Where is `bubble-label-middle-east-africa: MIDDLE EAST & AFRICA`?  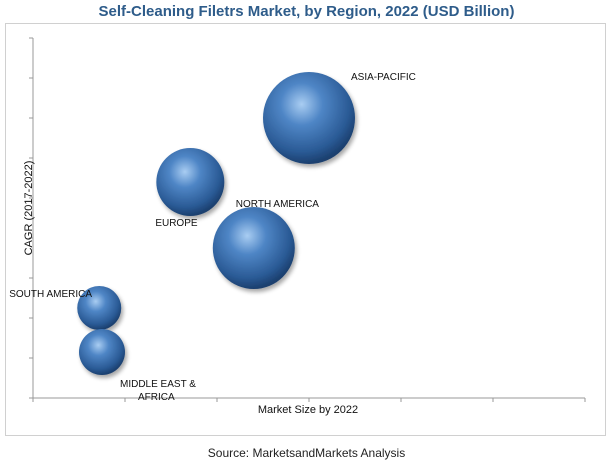
bubble-label-middle-east-africa: MIDDLE EAST & AFRICA is located at coordinates (158, 391).